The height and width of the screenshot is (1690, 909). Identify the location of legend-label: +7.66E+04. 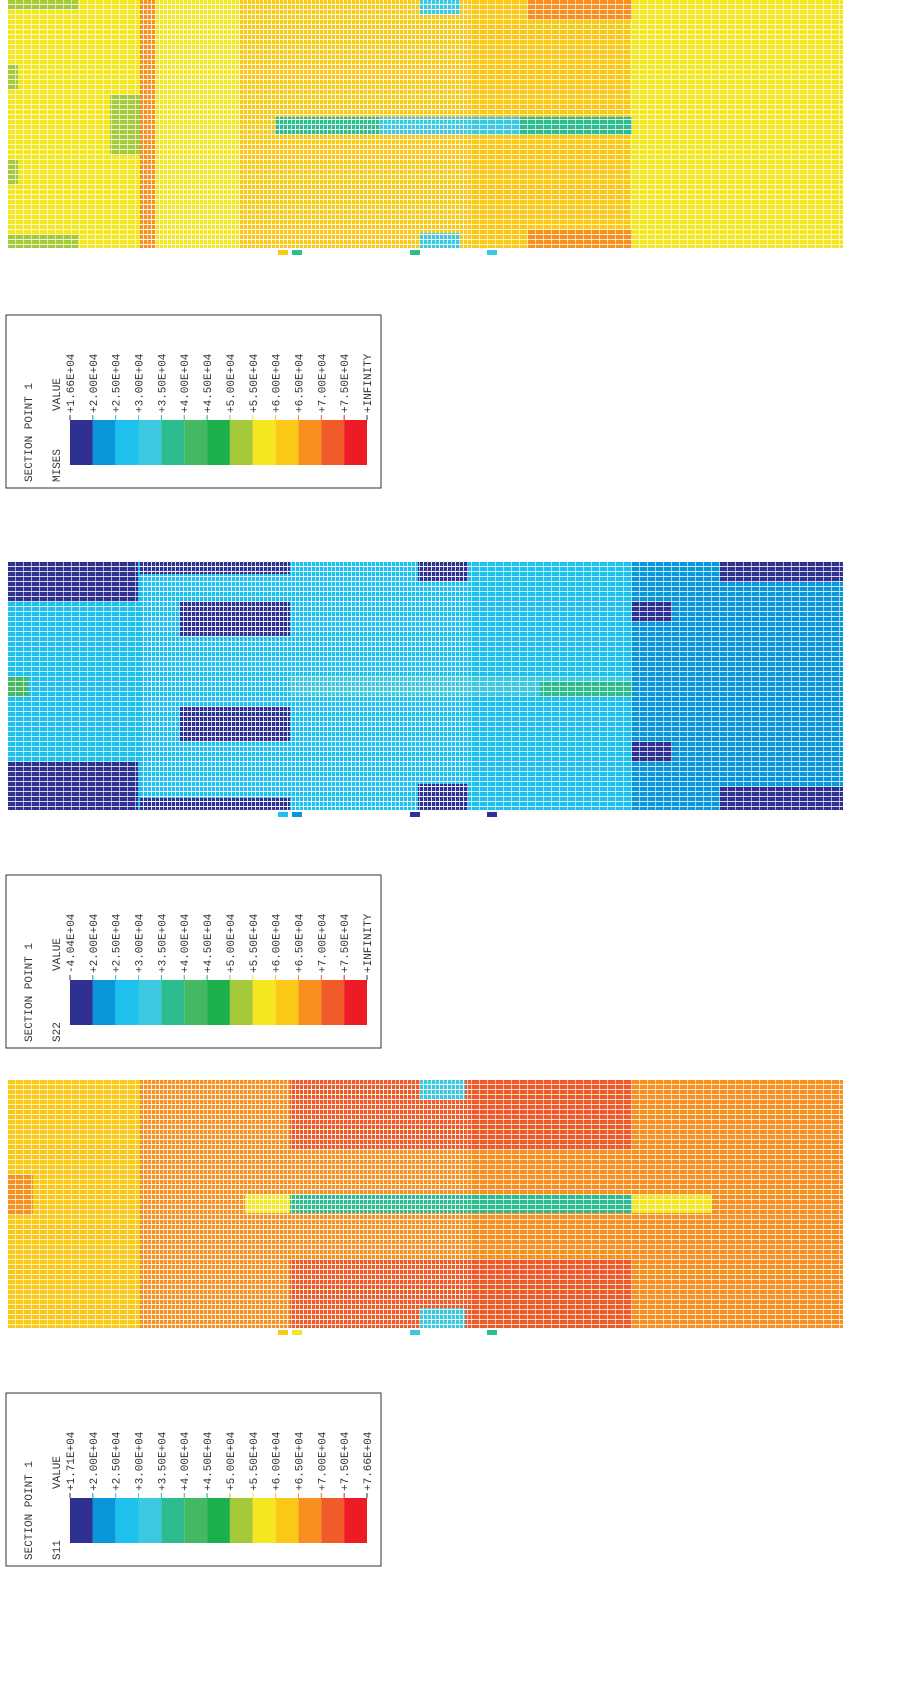
(369, 1461).